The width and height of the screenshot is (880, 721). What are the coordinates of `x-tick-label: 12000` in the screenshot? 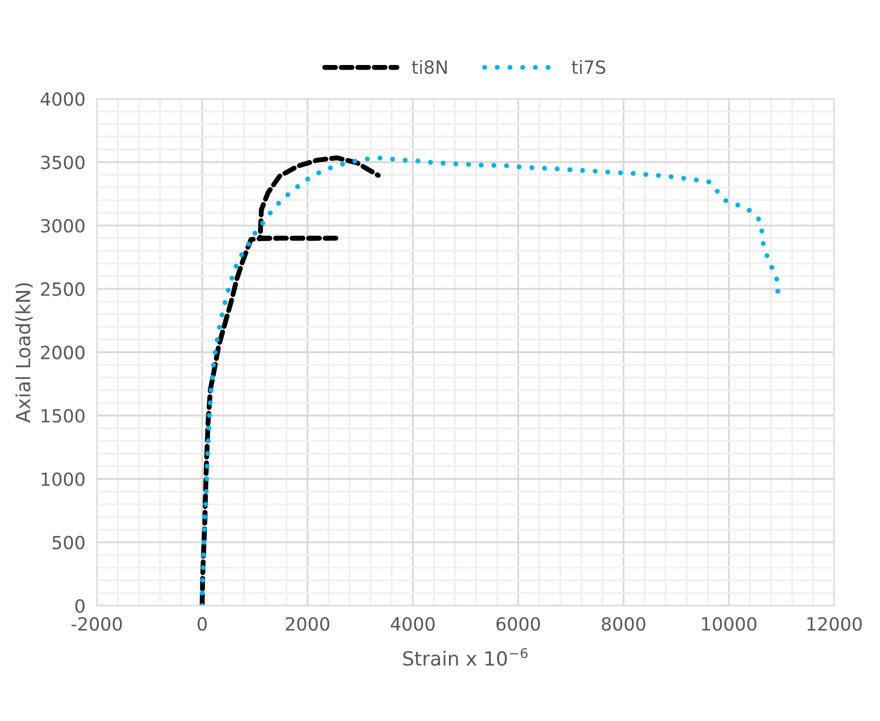 It's located at (835, 624).